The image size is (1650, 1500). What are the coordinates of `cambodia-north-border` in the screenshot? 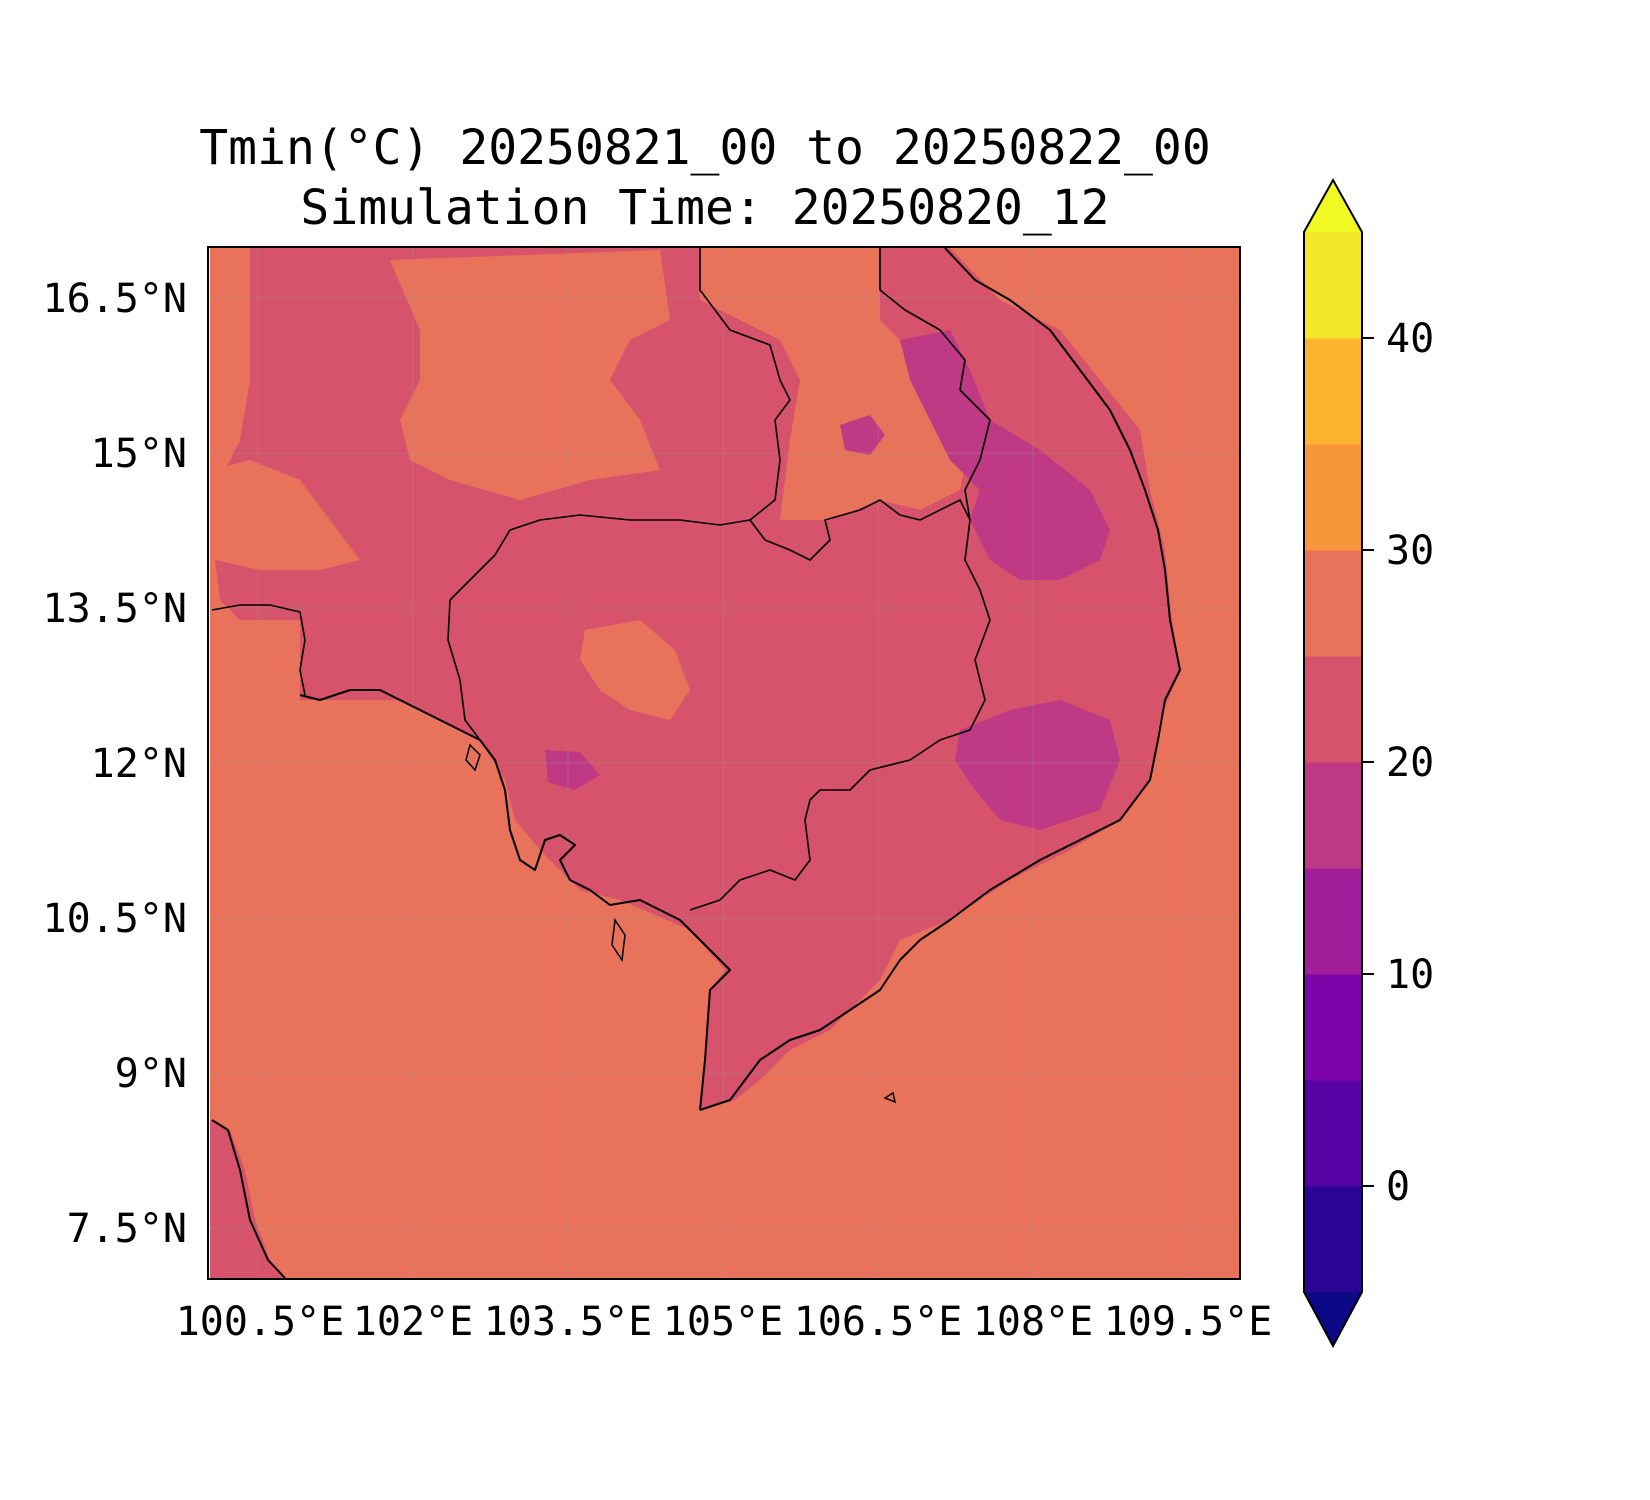 It's located at (720, 705).